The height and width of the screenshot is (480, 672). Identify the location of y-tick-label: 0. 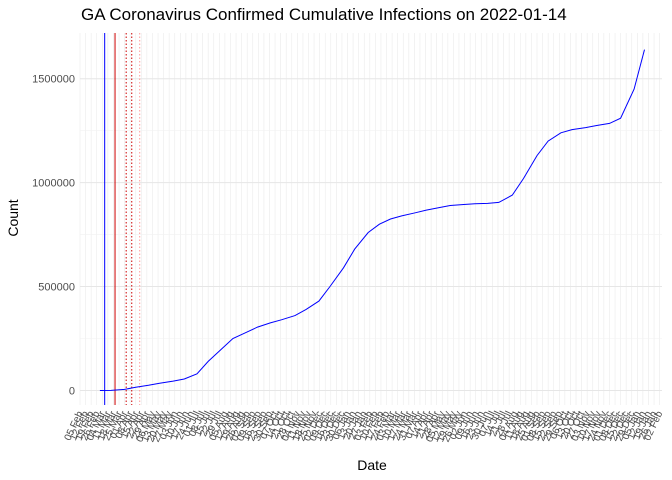
(72, 391).